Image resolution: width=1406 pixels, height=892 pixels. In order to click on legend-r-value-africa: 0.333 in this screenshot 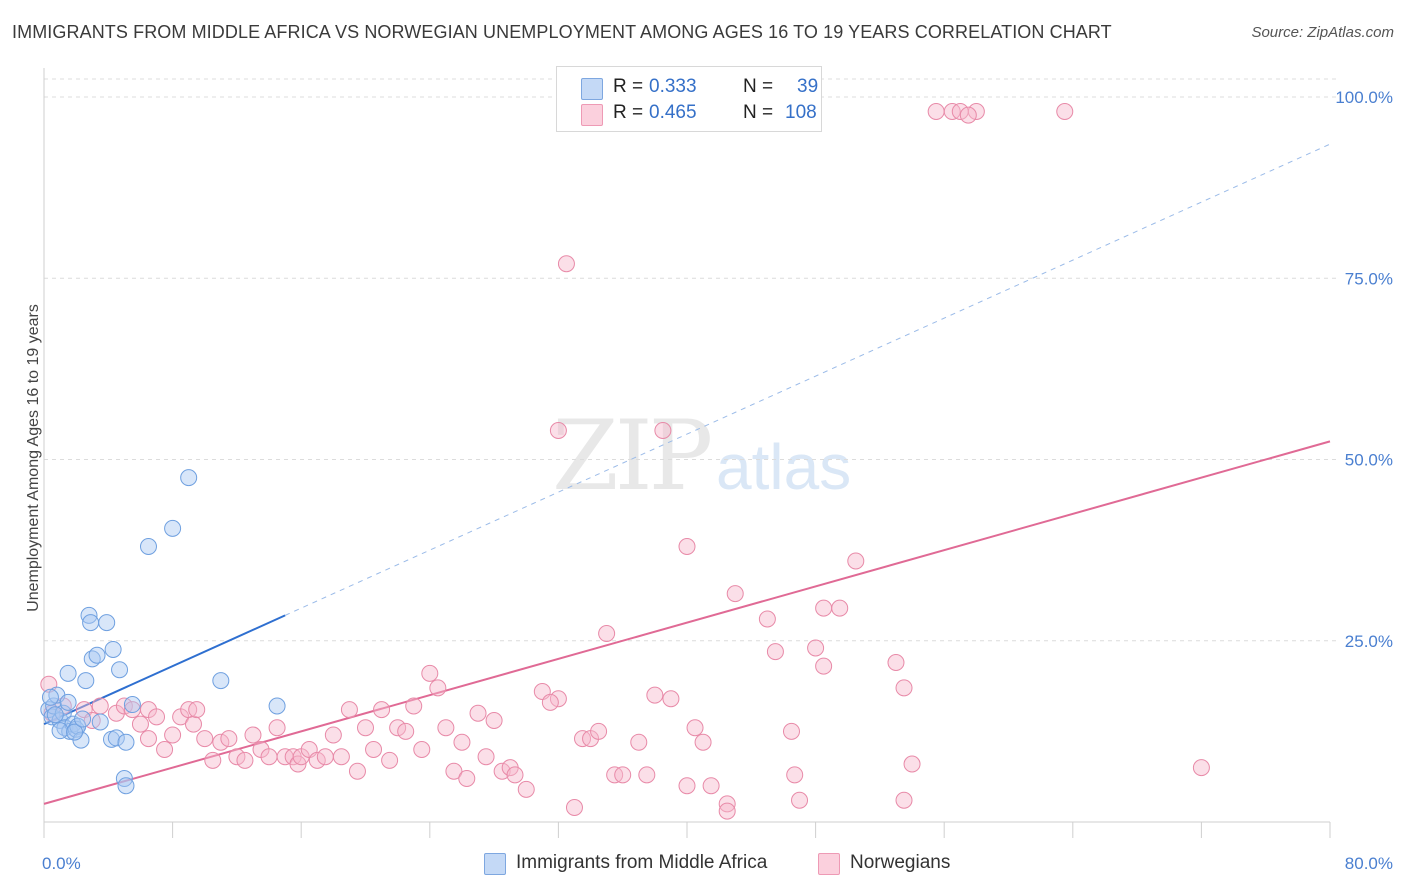, I will do `click(673, 86)`.